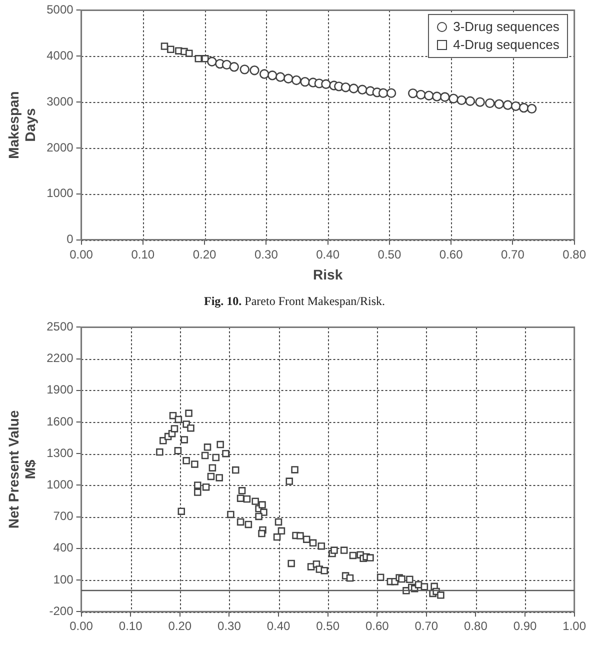 This screenshot has width=589, height=647. Describe the element at coordinates (63, 516) in the screenshot. I see `y-tick-label: 700` at that location.